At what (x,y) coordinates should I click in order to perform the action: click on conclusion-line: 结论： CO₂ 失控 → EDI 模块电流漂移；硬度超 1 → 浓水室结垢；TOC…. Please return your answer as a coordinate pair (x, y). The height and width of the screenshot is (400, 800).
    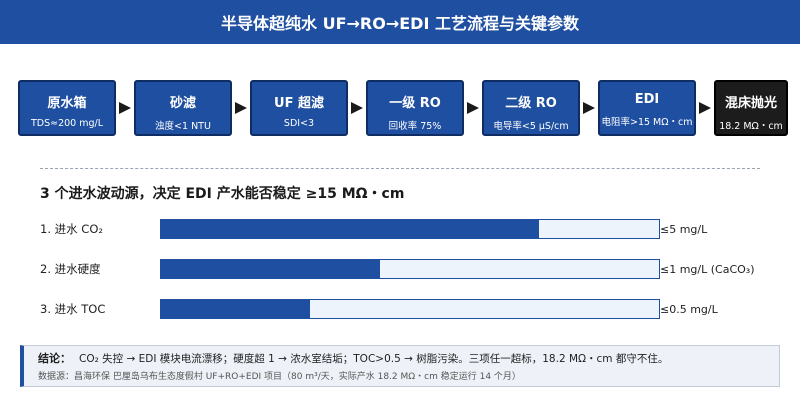
    Looking at the image, I should click on (401, 358).